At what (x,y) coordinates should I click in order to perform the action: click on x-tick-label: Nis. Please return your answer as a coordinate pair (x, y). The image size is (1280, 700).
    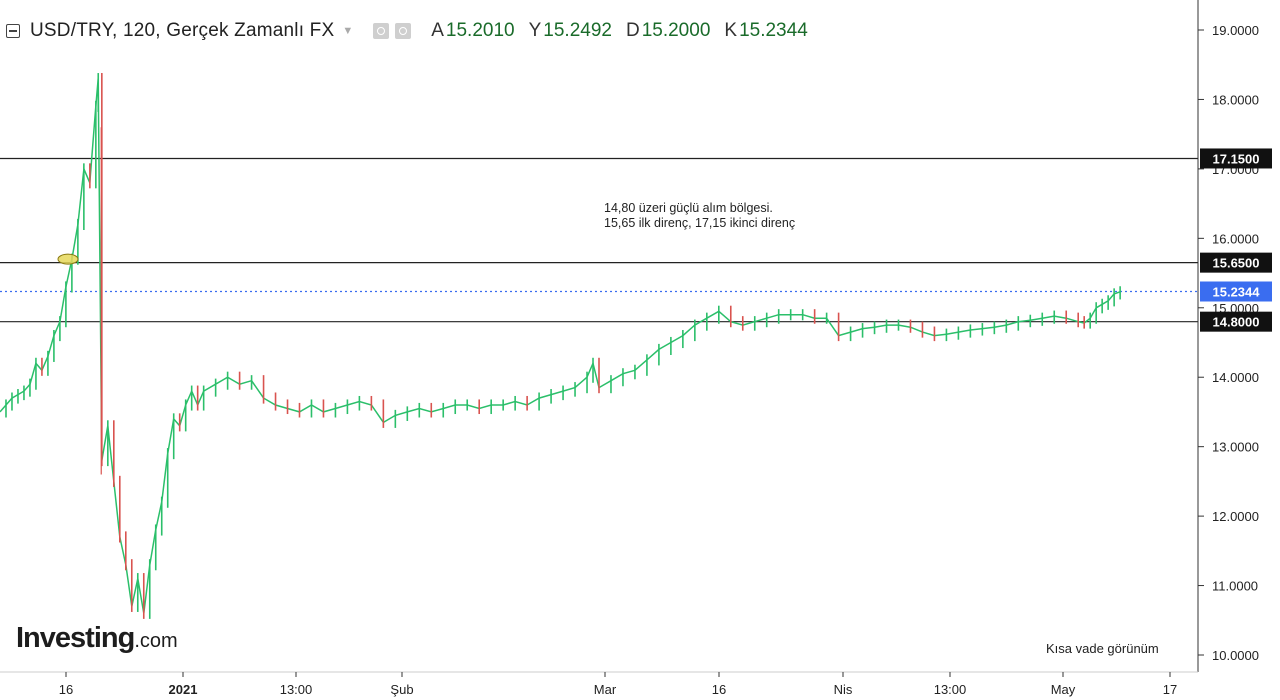
    Looking at the image, I should click on (843, 689).